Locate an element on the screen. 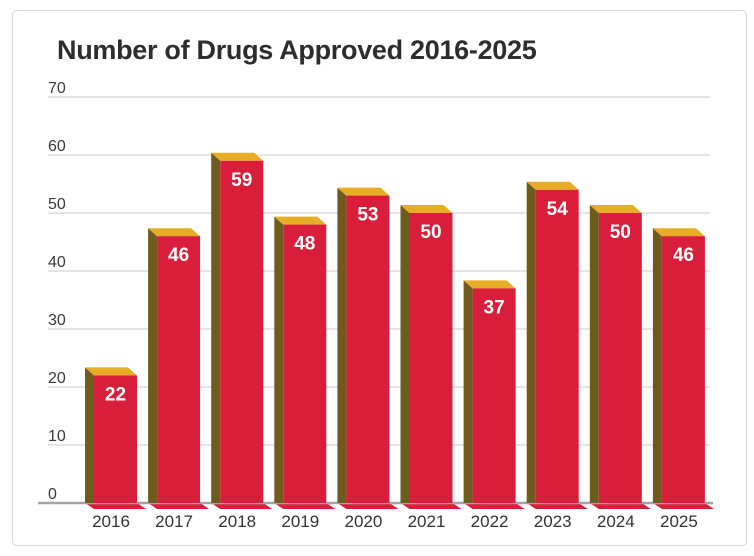 The width and height of the screenshot is (754, 556). bar-top-2021 is located at coordinates (426, 209).